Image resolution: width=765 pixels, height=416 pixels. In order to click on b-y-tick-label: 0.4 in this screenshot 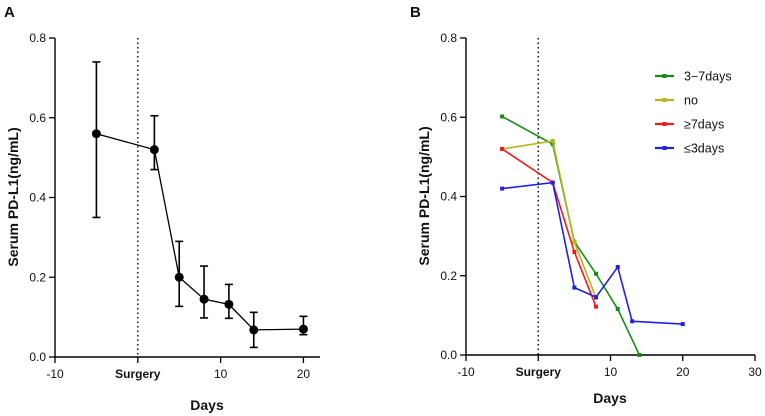, I will do `click(448, 197)`.